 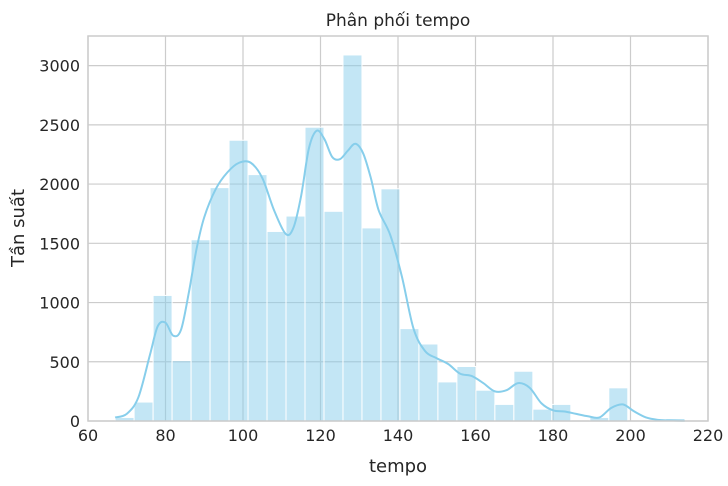 I want to click on x-tick-label: 180, so click(x=553, y=435).